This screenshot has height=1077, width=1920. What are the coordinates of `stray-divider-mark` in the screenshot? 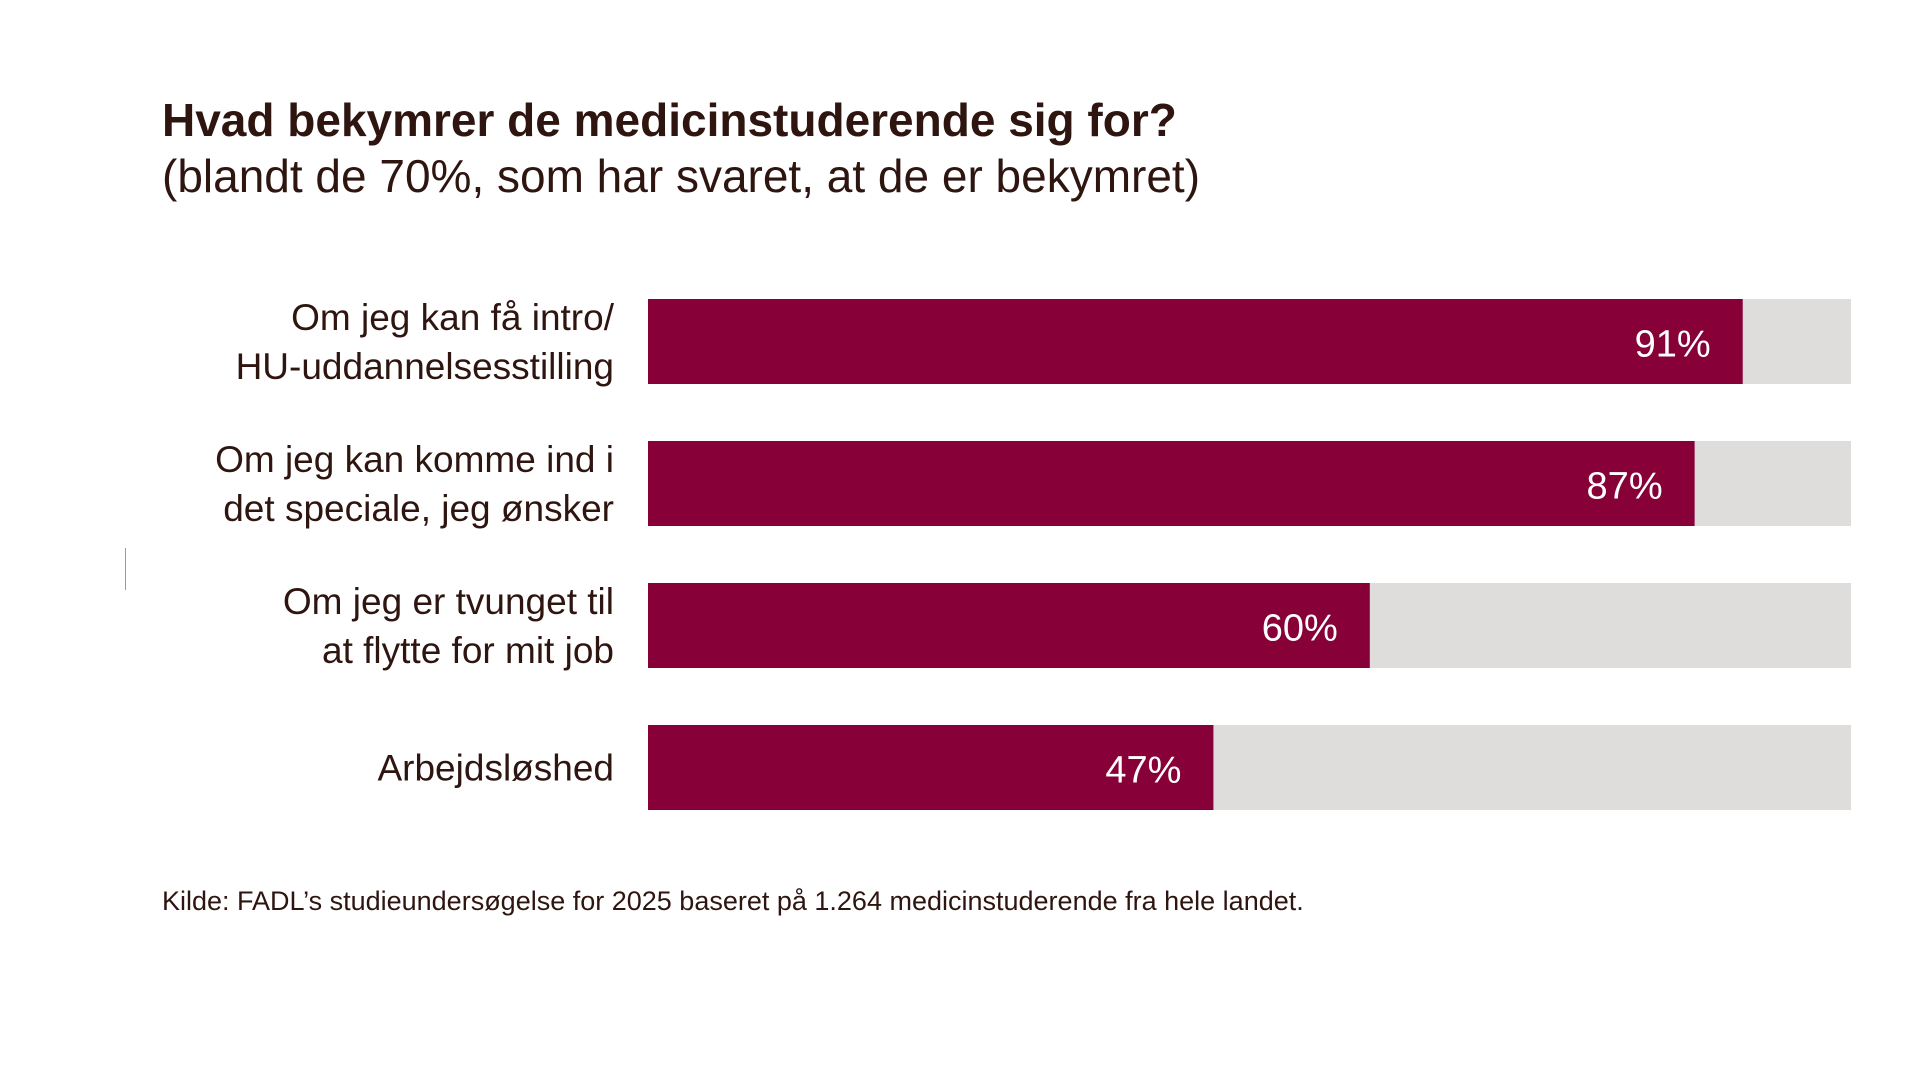 It's located at (125, 569).